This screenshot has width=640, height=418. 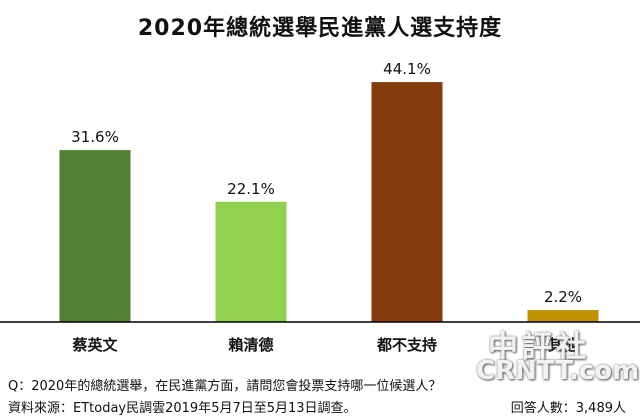 I want to click on data-source: 資料來源：ETtoday民調雲2019年5月7日至5月13日調查。, so click(x=182, y=408).